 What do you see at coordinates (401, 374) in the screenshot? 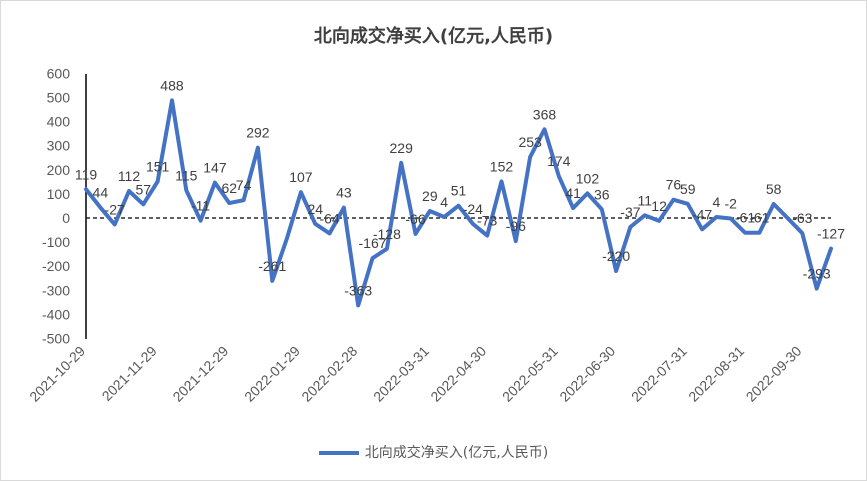
I see `x-tick-label: 2022-03-31` at bounding box center [401, 374].